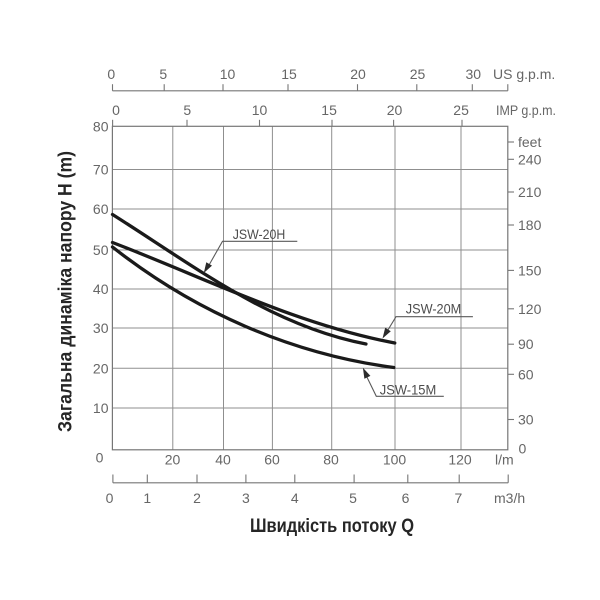  I want to click on svg-text: 100, so click(395, 460).